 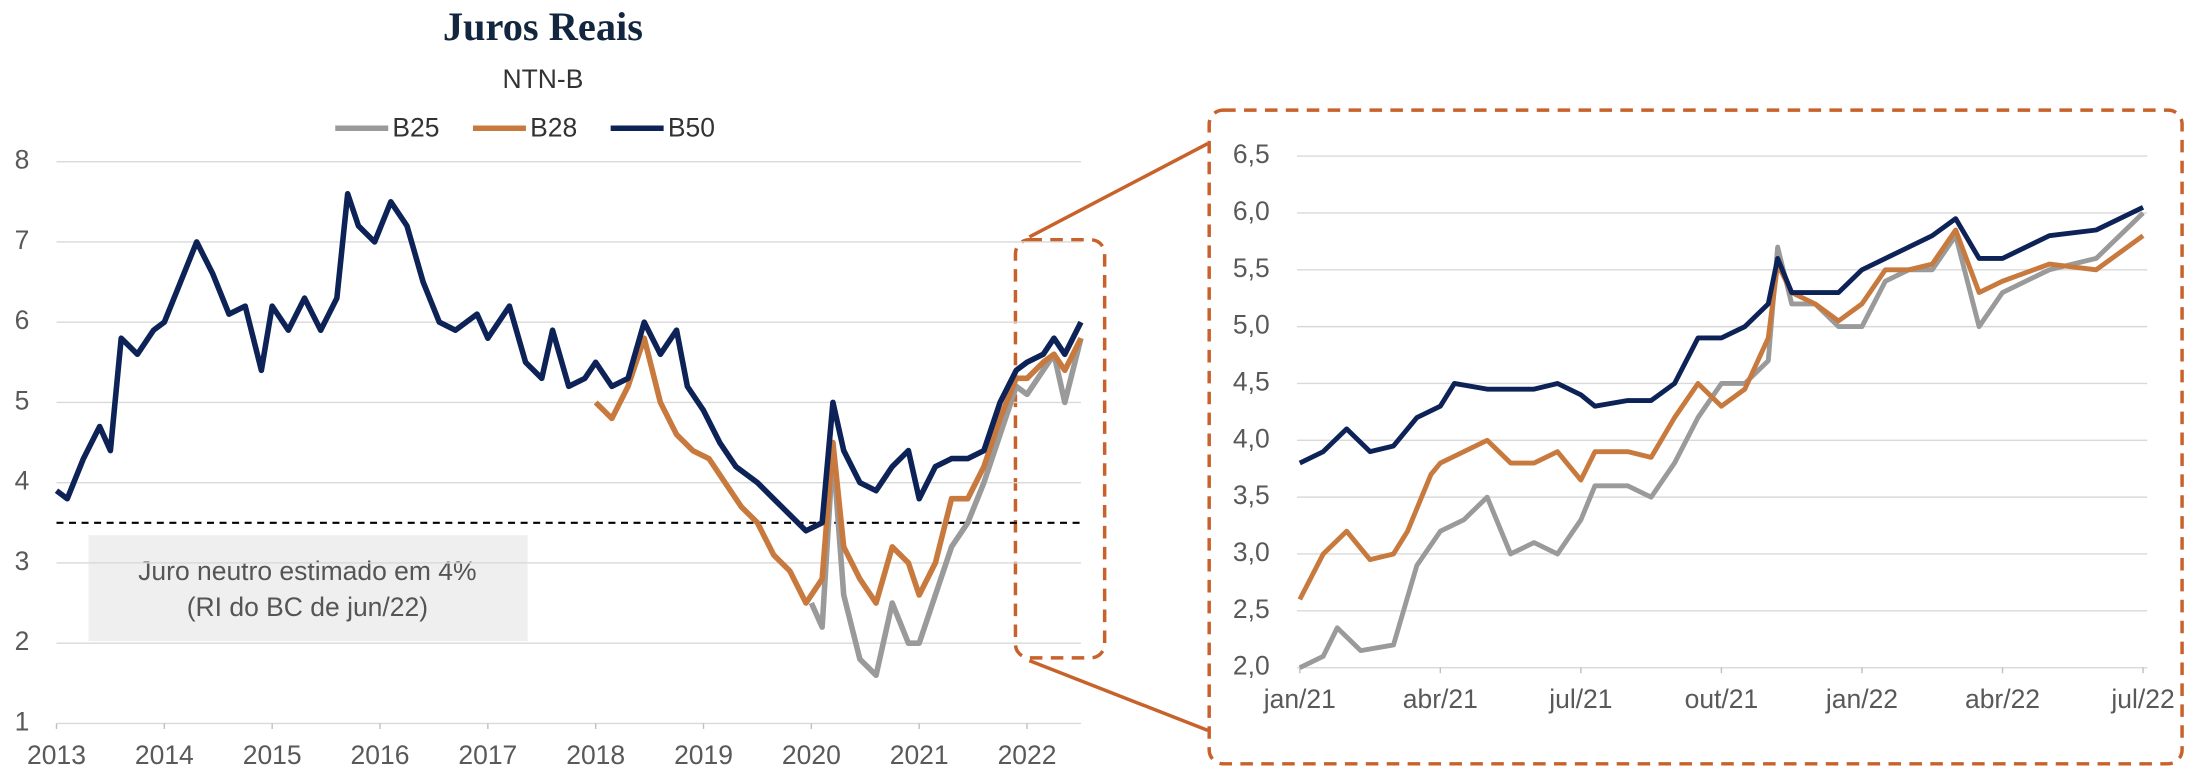 What do you see at coordinates (272, 754) in the screenshot?
I see `x-tick-label: 2015` at bounding box center [272, 754].